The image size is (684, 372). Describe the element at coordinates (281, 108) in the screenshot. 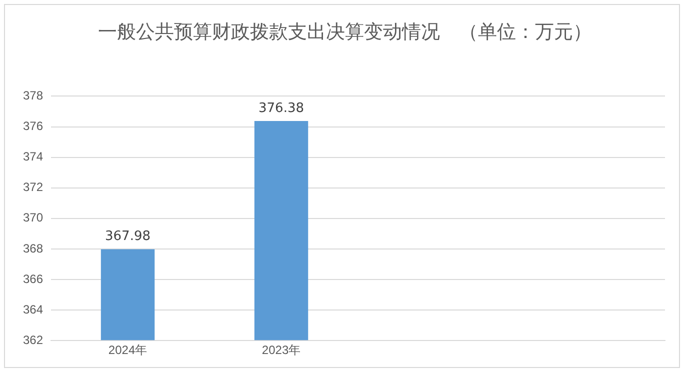

I see `data-label: 376.38` at that location.